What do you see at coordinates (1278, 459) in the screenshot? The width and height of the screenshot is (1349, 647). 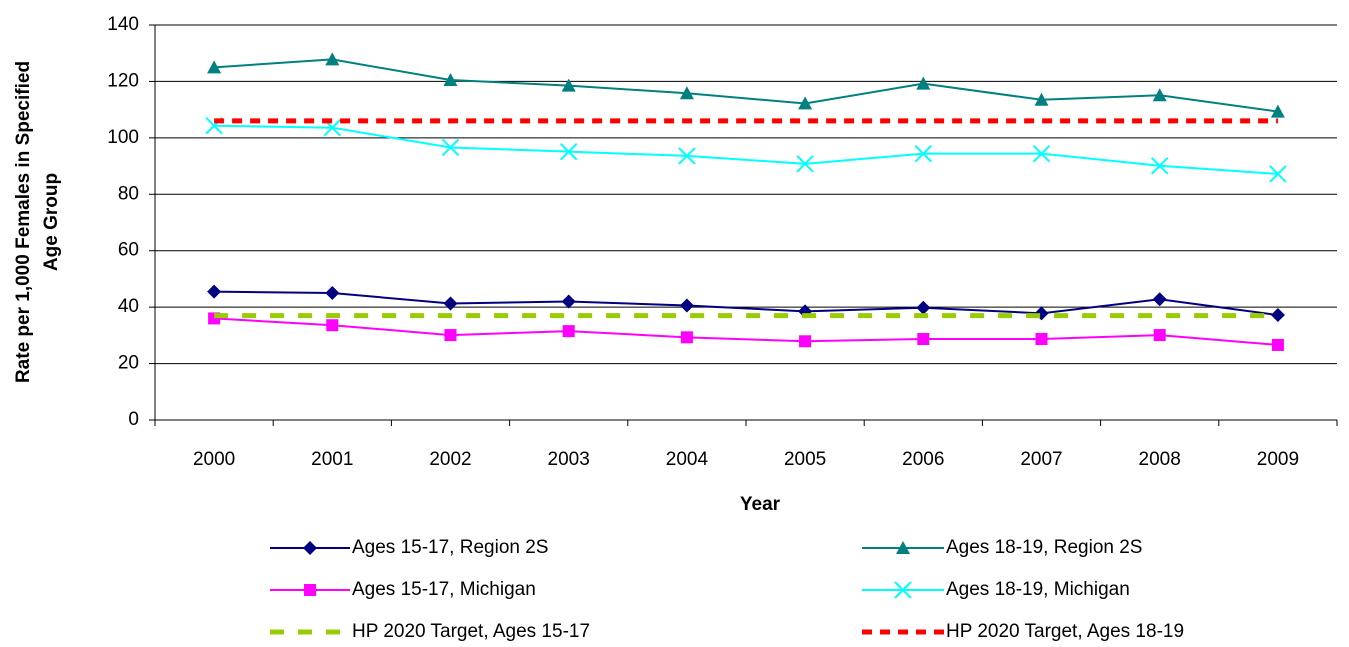 I see `x-tick-label: 2009` at bounding box center [1278, 459].